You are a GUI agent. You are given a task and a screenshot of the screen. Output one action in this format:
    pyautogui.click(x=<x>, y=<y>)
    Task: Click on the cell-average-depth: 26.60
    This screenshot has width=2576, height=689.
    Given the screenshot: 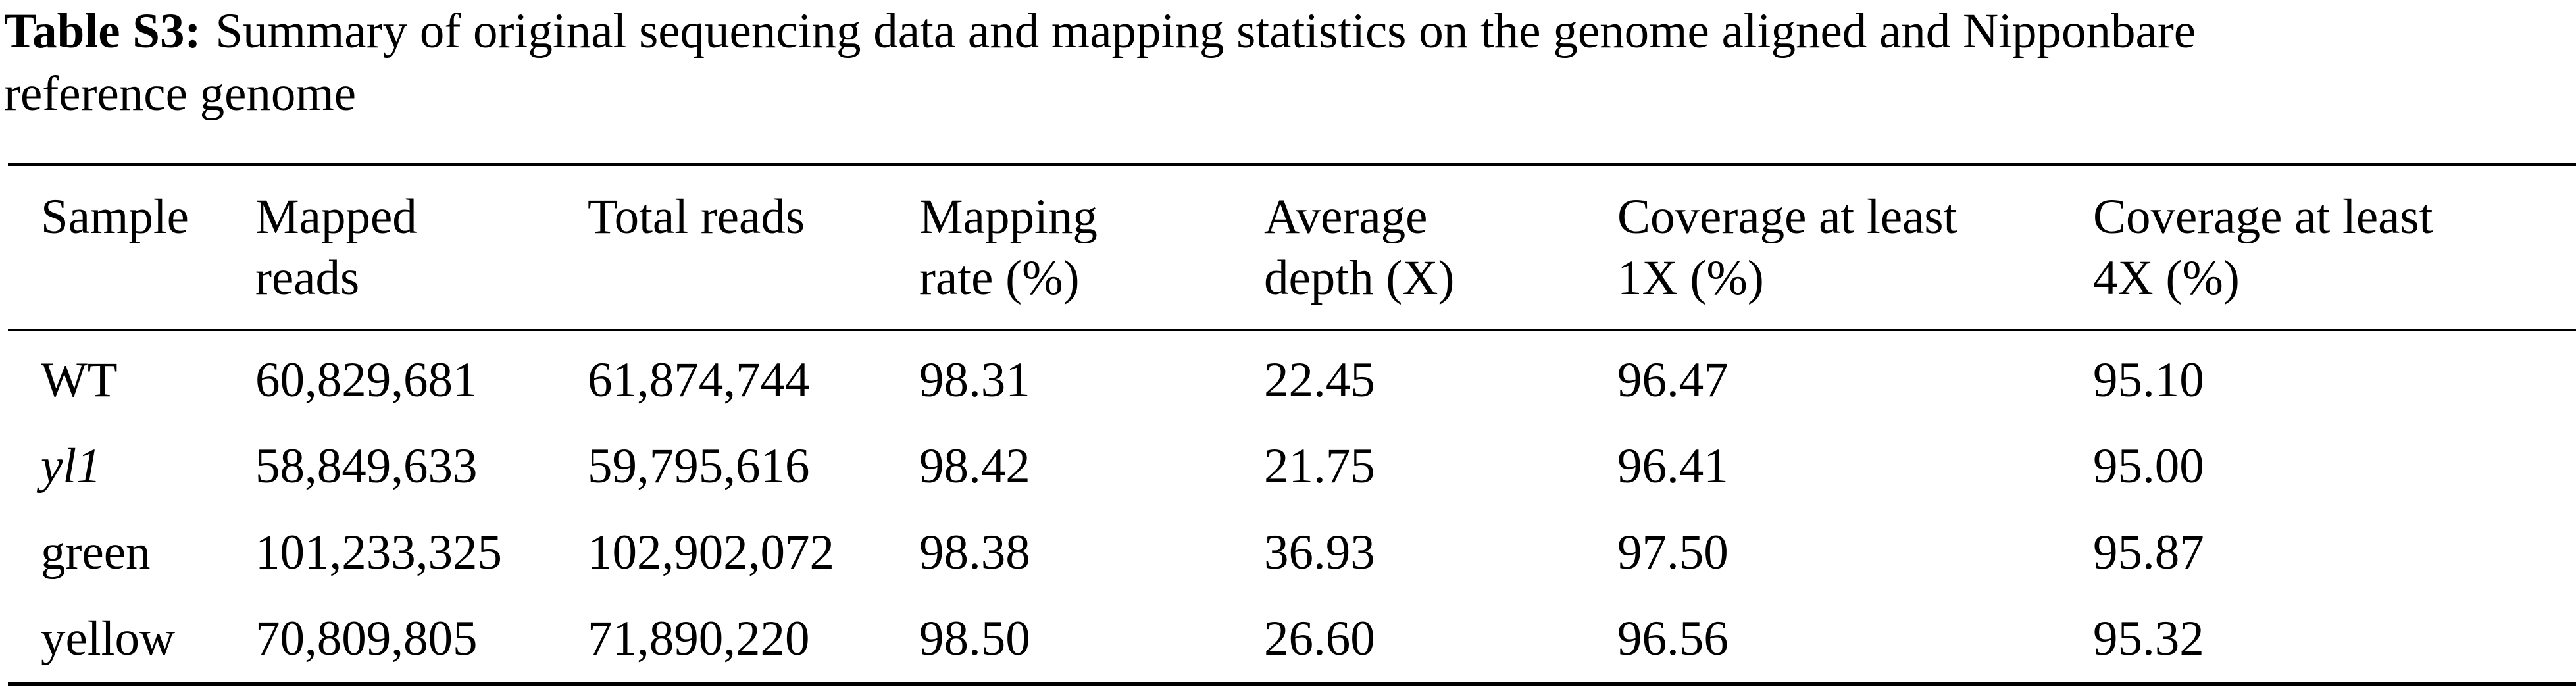 What is the action you would take?
    pyautogui.click(x=1319, y=638)
    